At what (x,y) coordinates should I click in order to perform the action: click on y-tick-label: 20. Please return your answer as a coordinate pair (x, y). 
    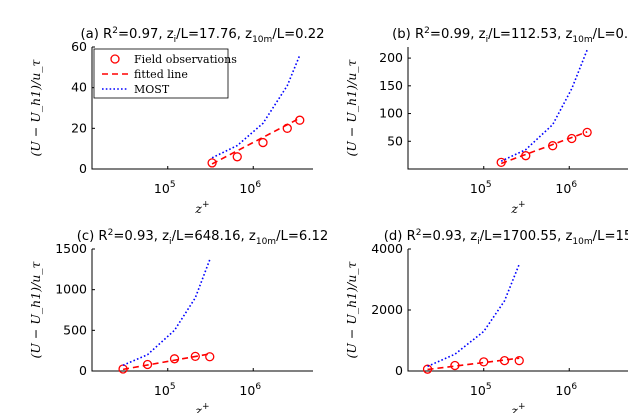
    Looking at the image, I should click on (79, 127).